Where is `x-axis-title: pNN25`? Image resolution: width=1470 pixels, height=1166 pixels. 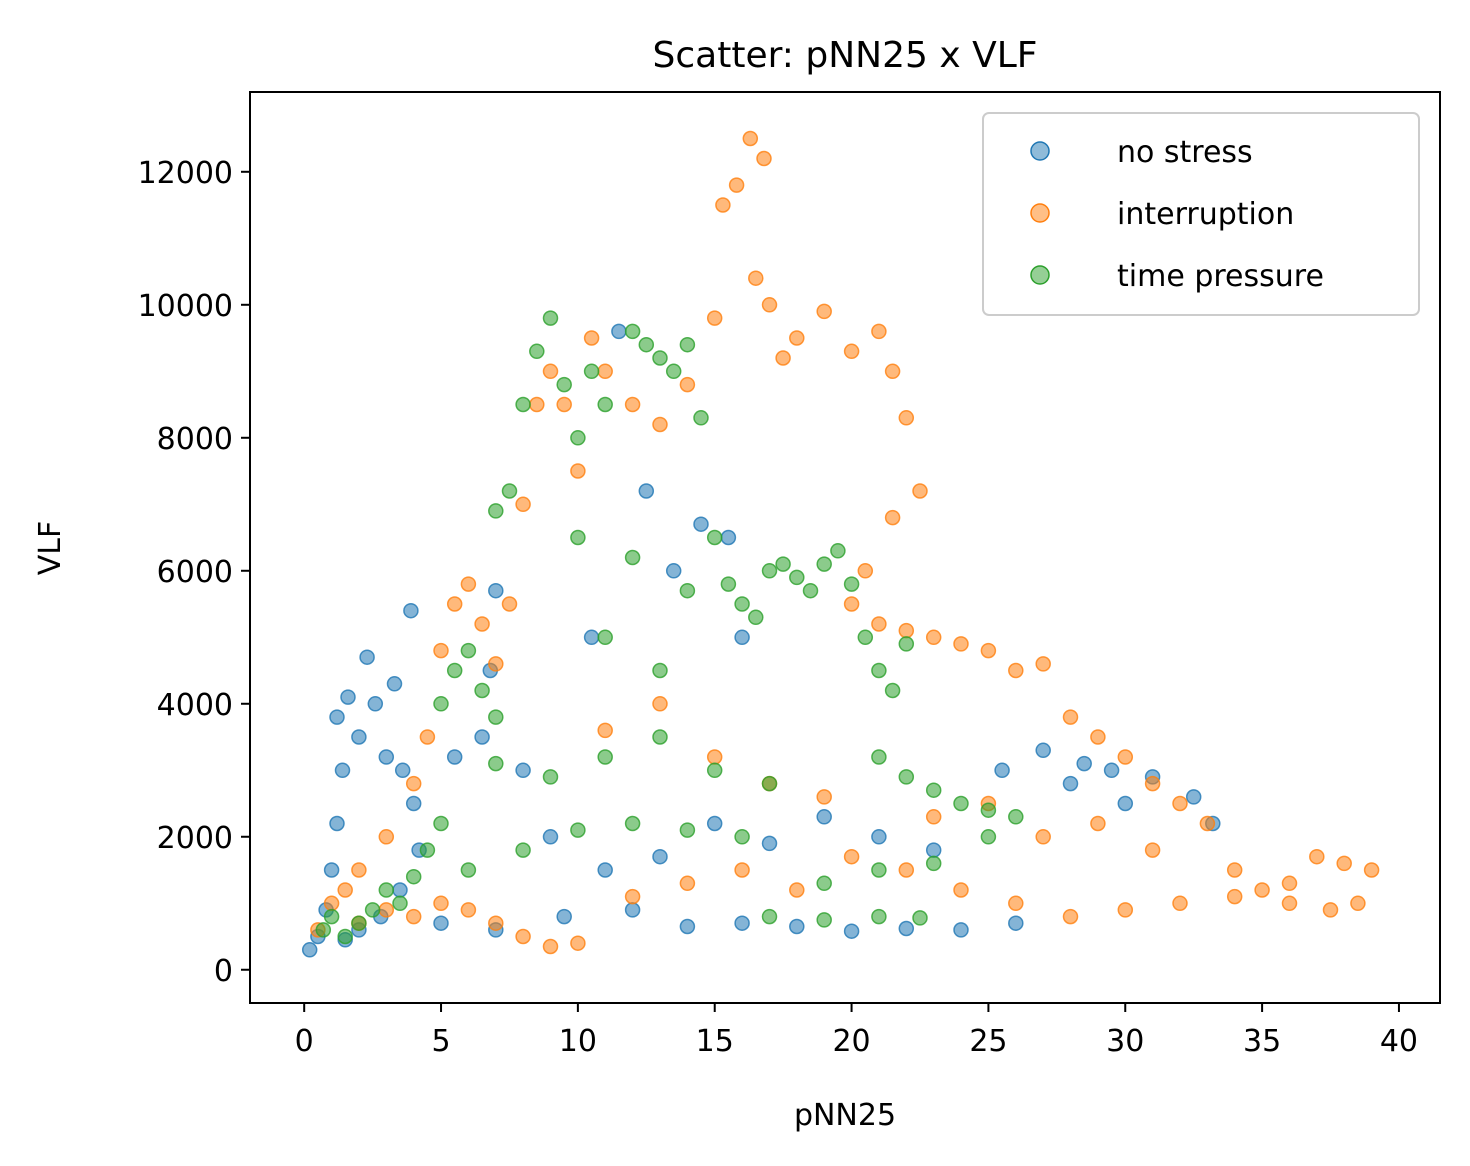 x-axis-title: pNN25 is located at coordinates (845, 1115).